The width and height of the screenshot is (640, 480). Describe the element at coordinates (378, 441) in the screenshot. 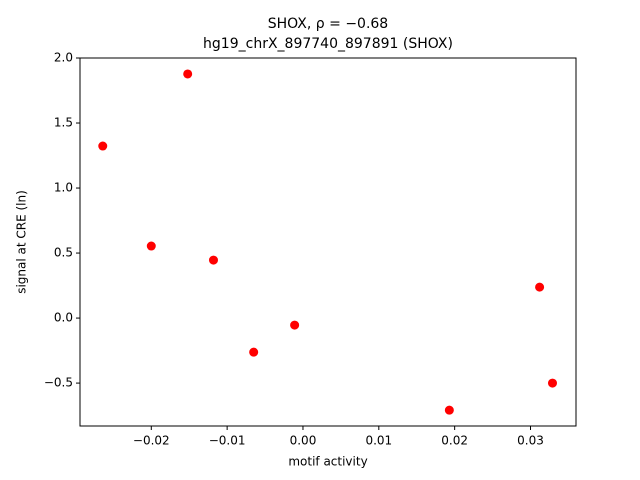

I see `x-tick-label: 0.01` at that location.